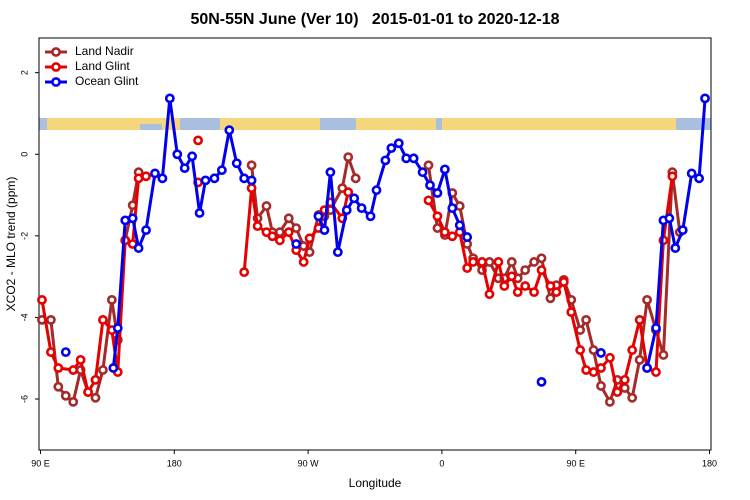 This screenshot has height=500, width=750. I want to click on legend-item: Land Glint, so click(87, 66).